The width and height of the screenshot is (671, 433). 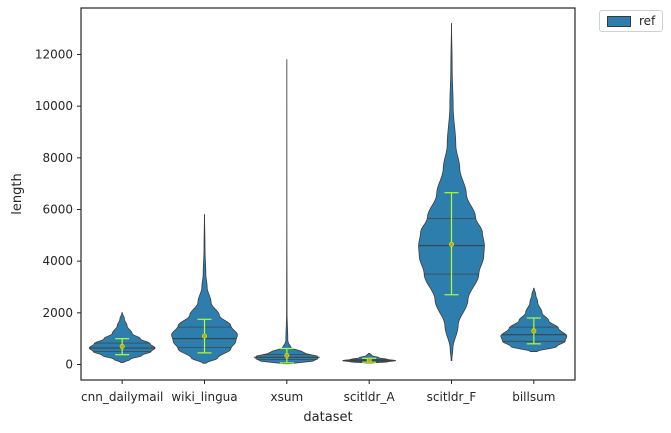 I want to click on violin-cnn_dailymail, so click(x=122, y=337).